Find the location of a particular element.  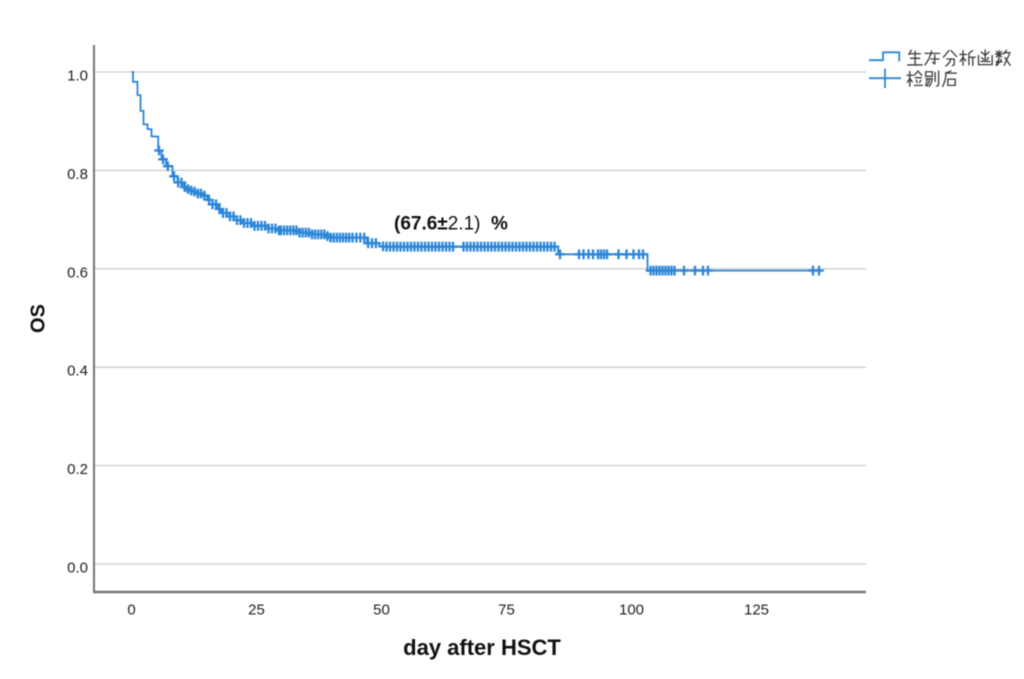

svg-text: 0.8 is located at coordinates (77, 174).